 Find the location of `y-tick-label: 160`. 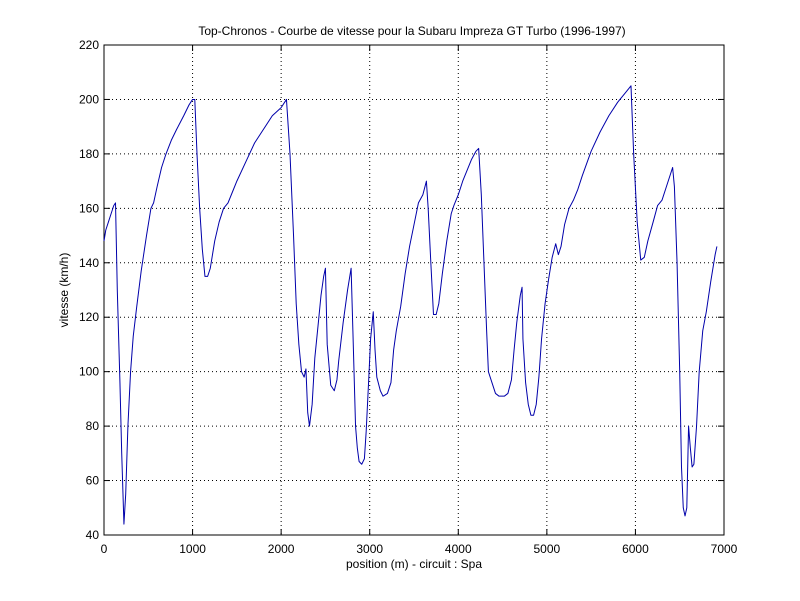

y-tick-label: 160 is located at coordinates (89, 208).